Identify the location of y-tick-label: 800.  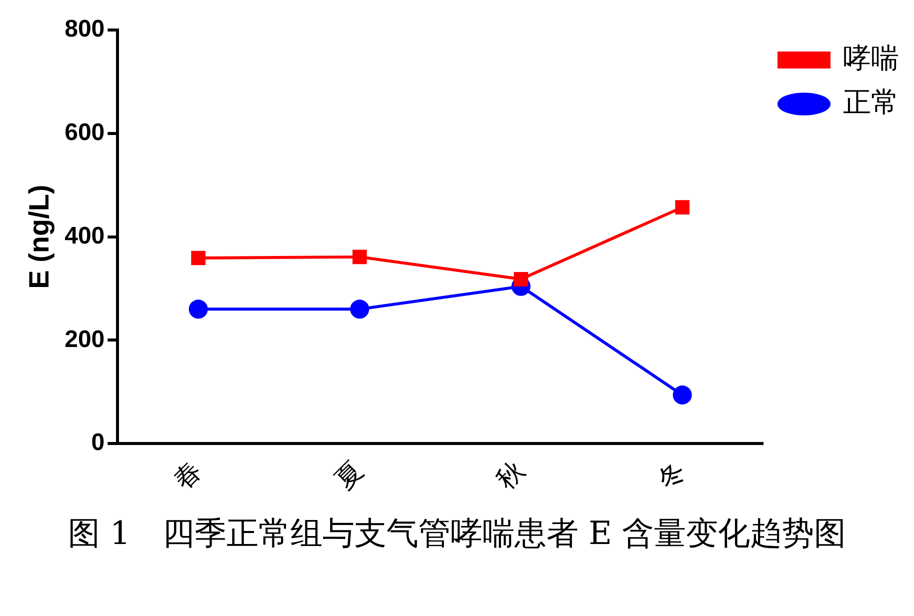
(84, 29).